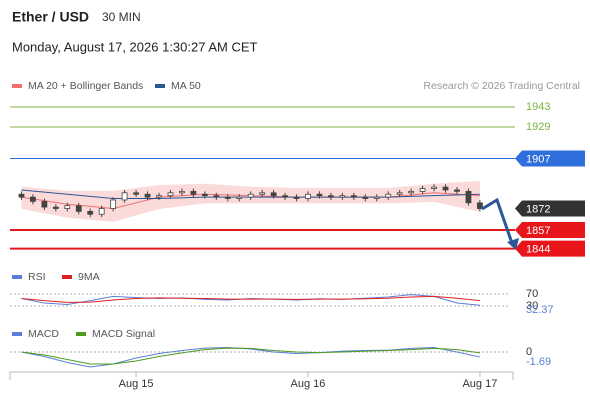 The height and width of the screenshot is (400, 590). What do you see at coordinates (538, 107) in the screenshot?
I see `level-label: 1943` at bounding box center [538, 107].